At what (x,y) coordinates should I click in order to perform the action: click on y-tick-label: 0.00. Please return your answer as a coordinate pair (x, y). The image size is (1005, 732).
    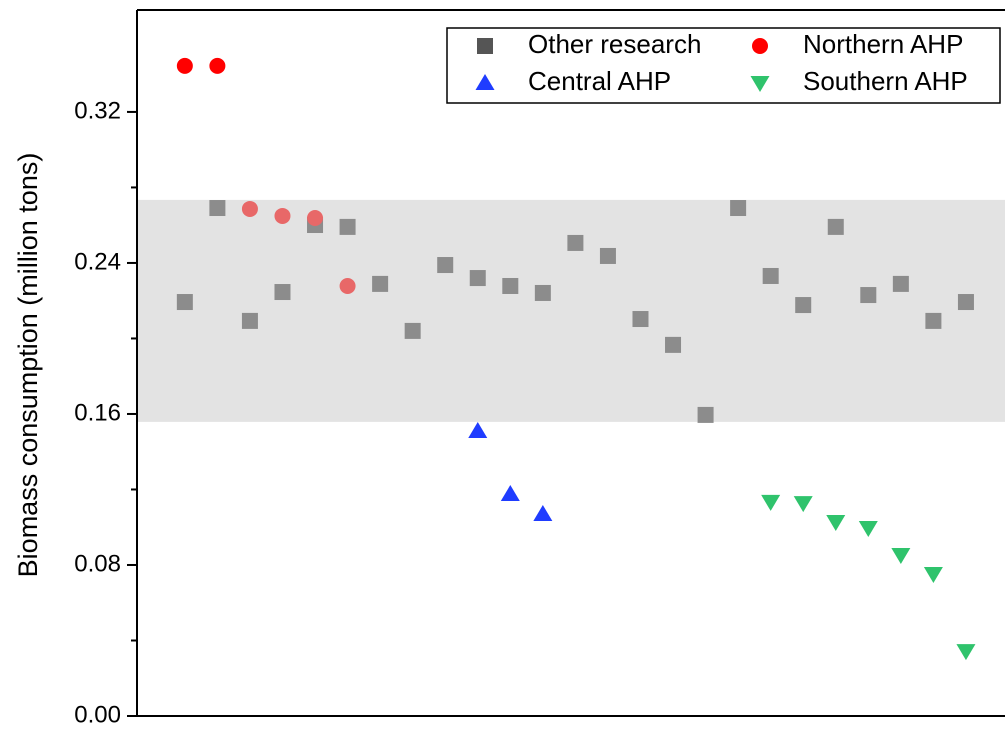
    Looking at the image, I should click on (97, 714).